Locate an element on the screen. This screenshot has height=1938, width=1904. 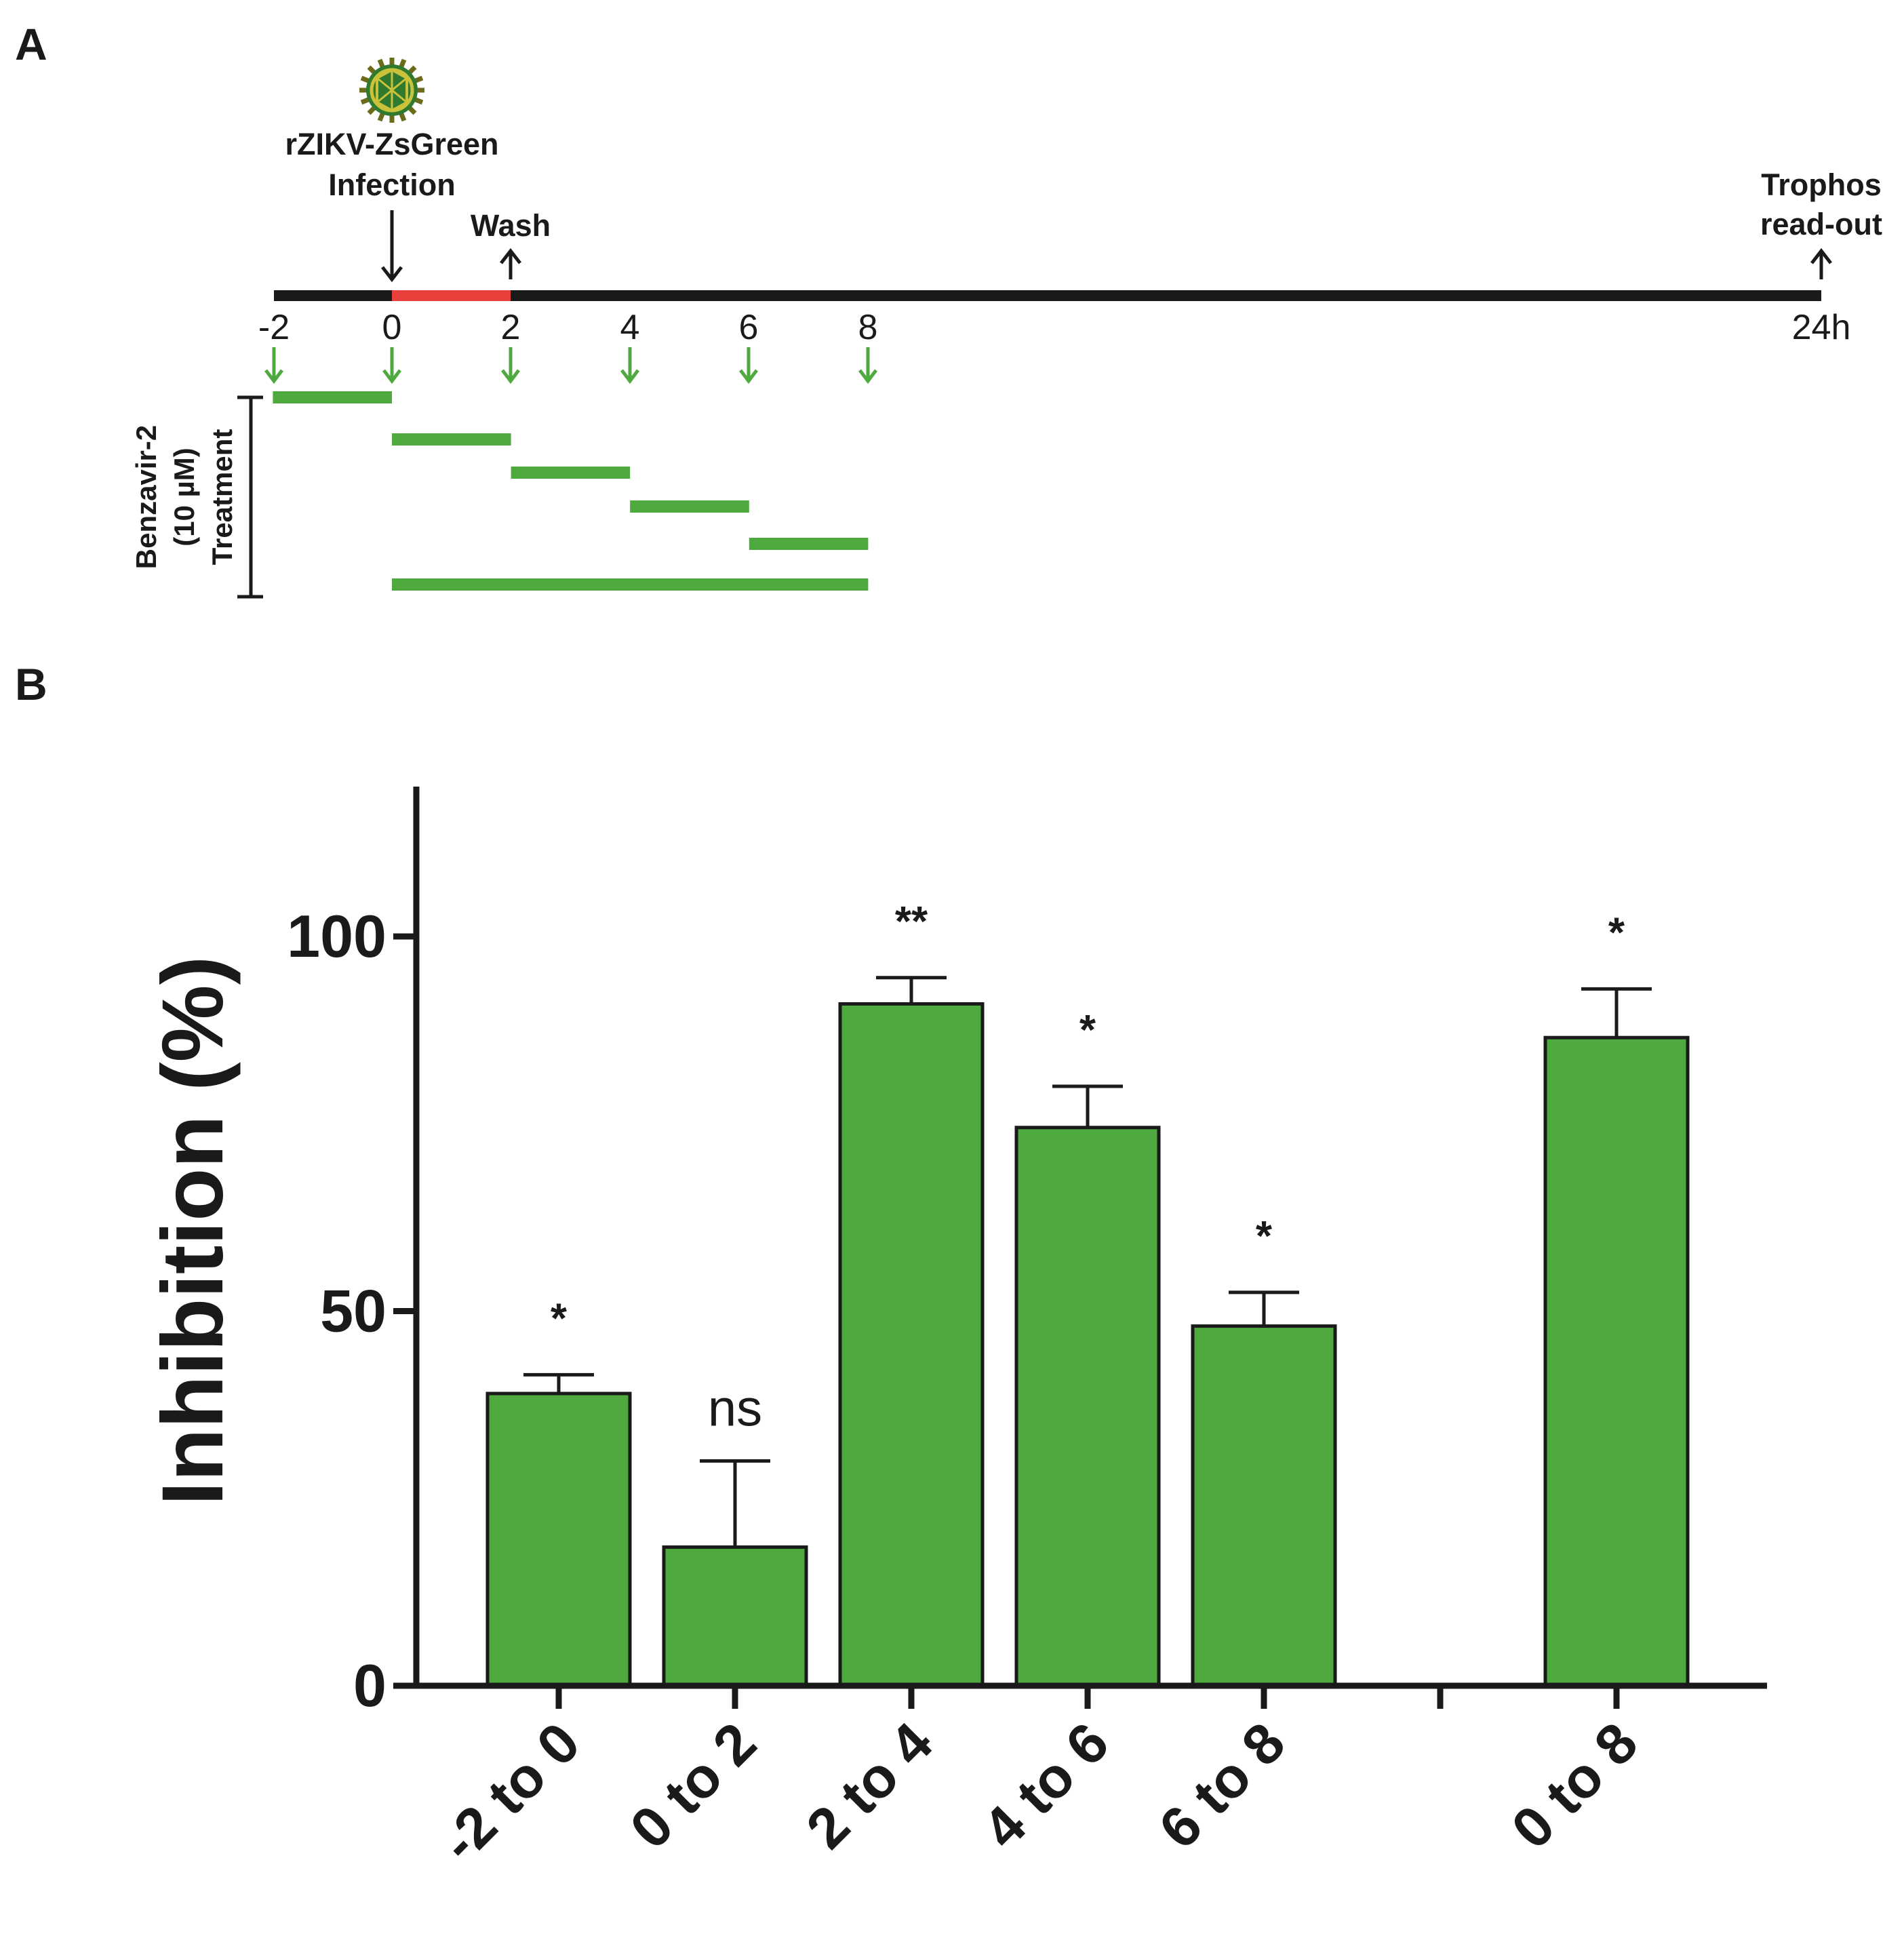
timeline-tick: 2 is located at coordinates (511, 327).